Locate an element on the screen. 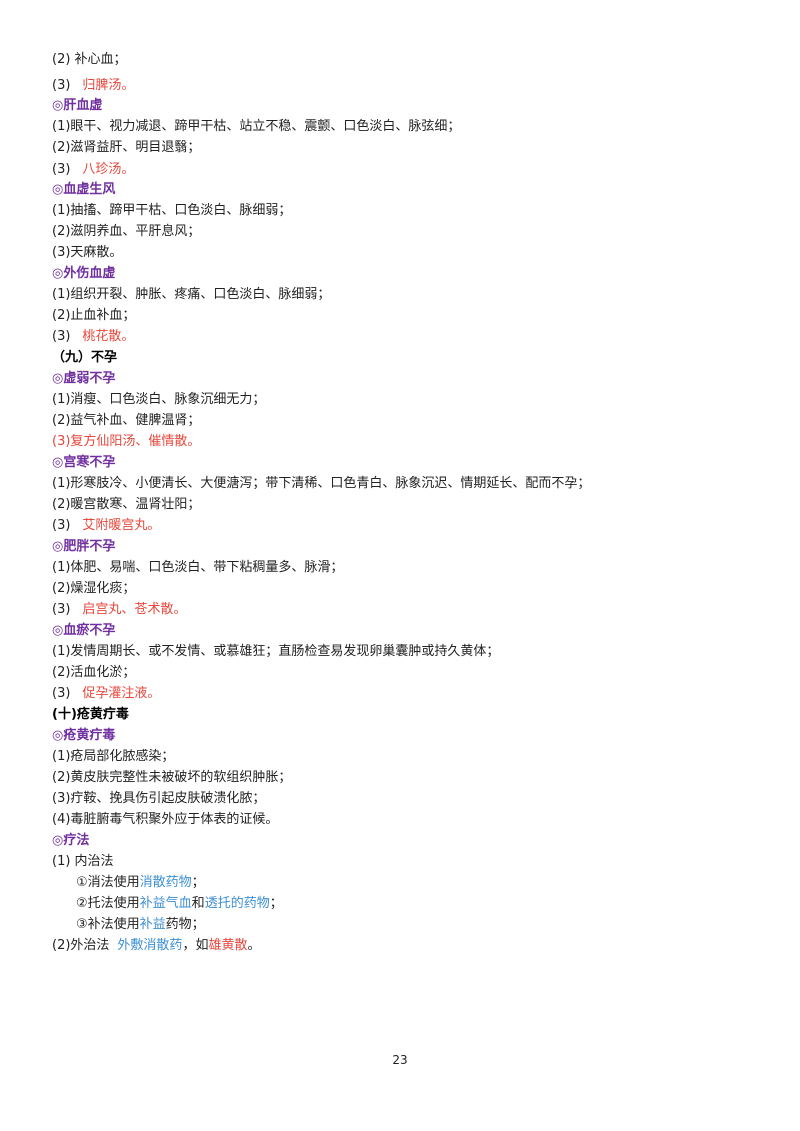 This screenshot has width=800, height=1131. text-line: (3)疔鞍、挽具伤引起皮肤破溃化脓； is located at coordinates (159, 798).